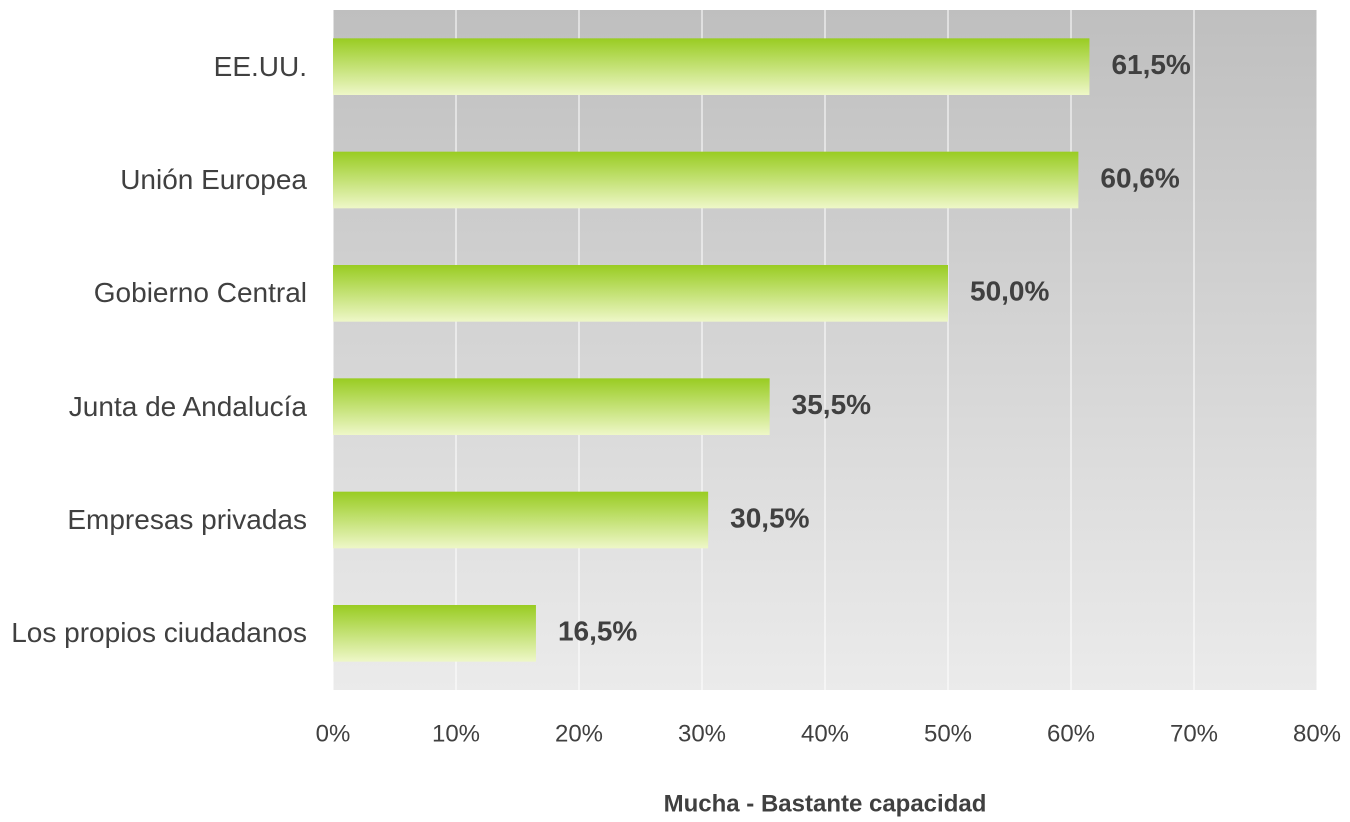 The width and height of the screenshot is (1350, 822). What do you see at coordinates (831, 404) in the screenshot?
I see `data-label: 35,5%` at bounding box center [831, 404].